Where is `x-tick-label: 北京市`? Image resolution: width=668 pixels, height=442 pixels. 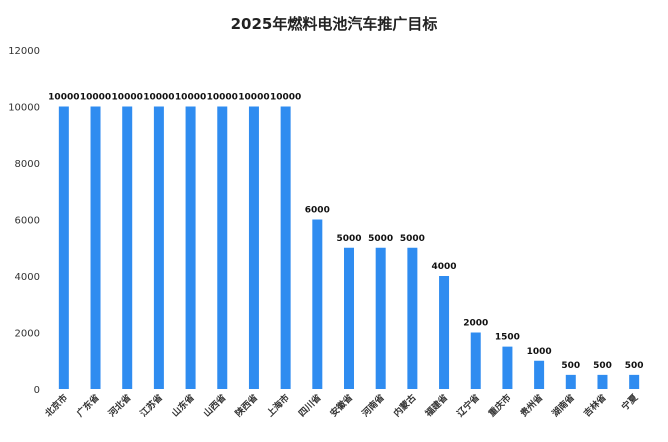 x-tick-label: 北京市 is located at coordinates (56, 406).